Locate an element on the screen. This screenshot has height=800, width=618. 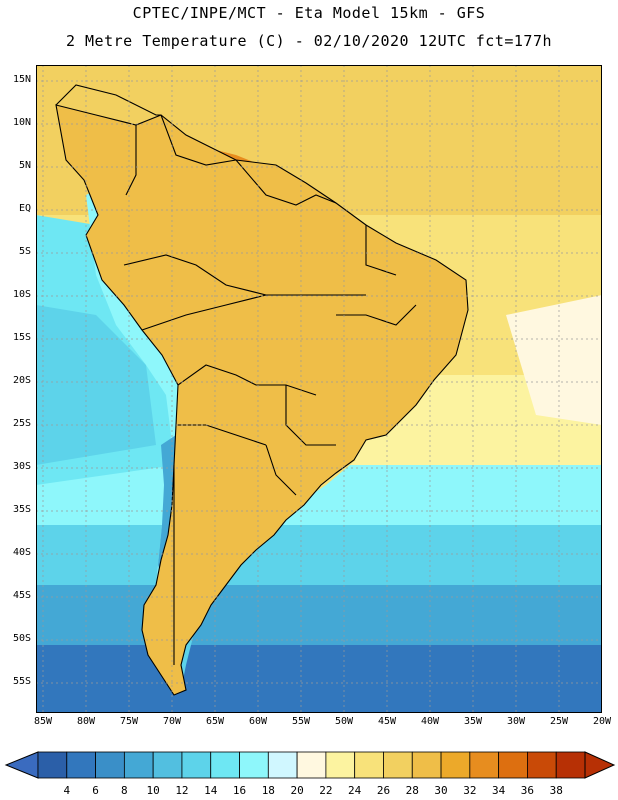
colorbar-label: 18 is located at coordinates (268, 790).